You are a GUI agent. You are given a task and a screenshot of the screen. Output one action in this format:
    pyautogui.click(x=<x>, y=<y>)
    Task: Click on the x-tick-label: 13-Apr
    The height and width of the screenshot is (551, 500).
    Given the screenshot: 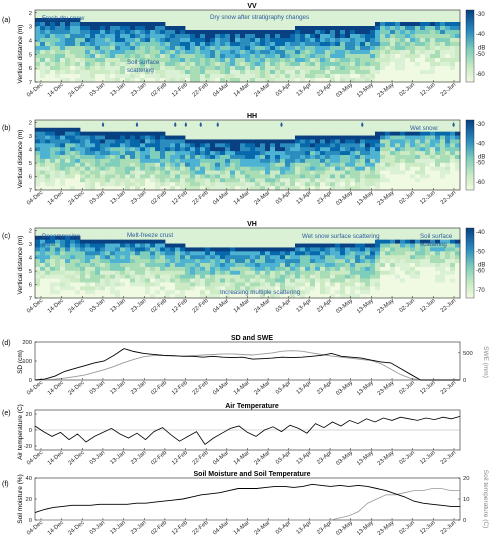 What is the action you would take?
    pyautogui.click(x=304, y=528)
    